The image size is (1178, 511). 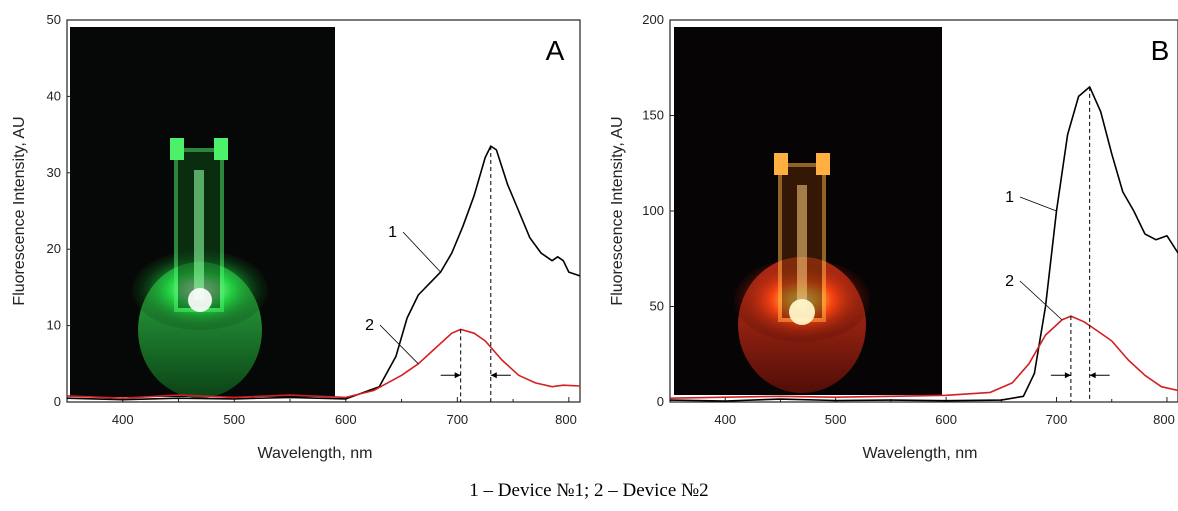 What do you see at coordinates (54, 325) in the screenshot?
I see `y-tick-label: 10` at bounding box center [54, 325].